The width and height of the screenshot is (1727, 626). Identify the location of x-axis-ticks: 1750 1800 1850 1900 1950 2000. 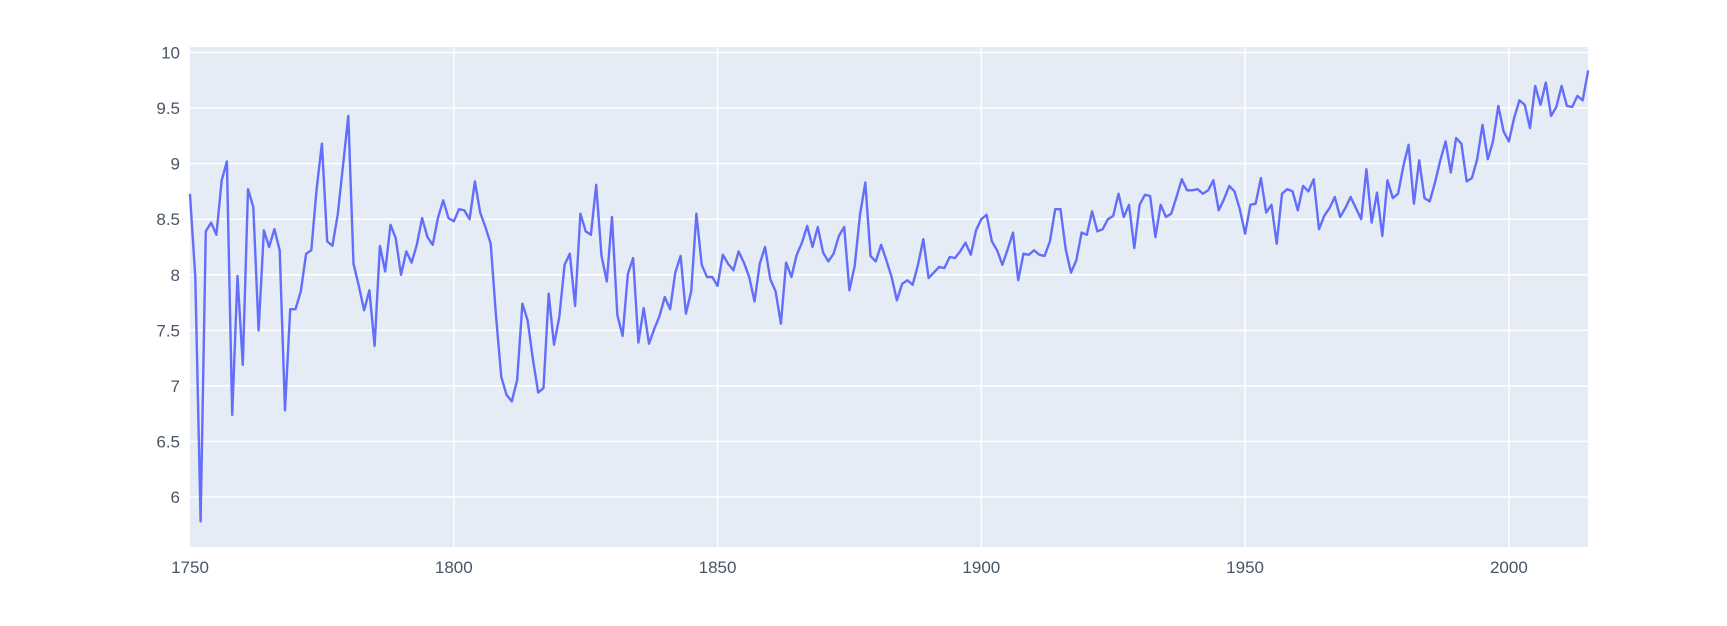
(849, 567).